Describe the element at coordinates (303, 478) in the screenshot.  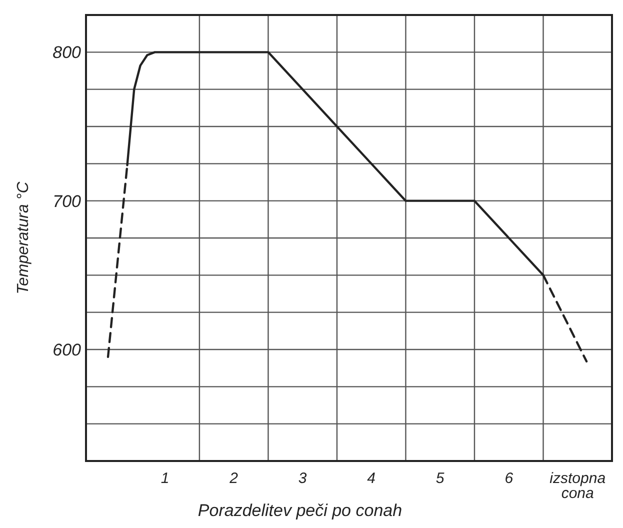
I see `x-tick-label: 3` at that location.